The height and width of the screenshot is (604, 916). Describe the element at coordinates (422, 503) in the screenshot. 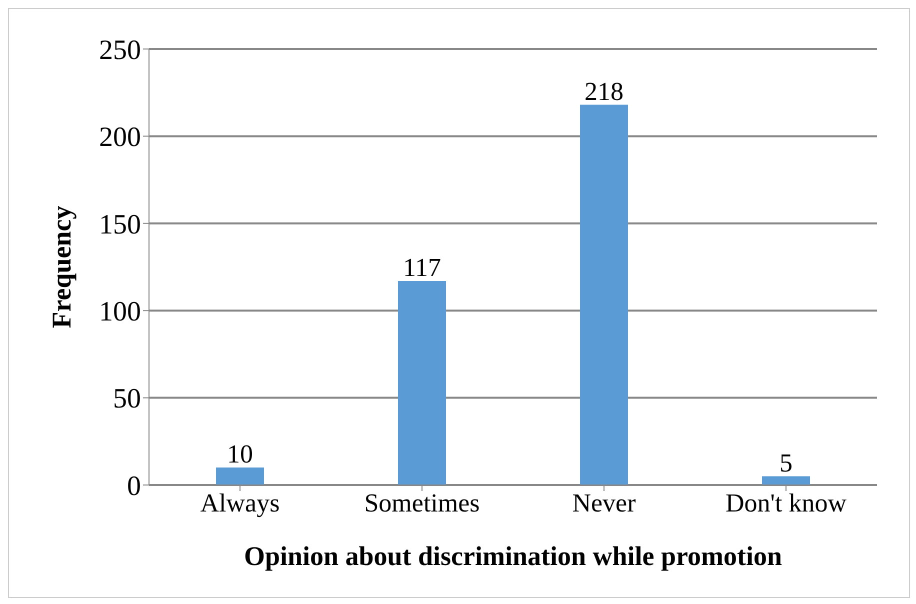

I see `x-tick-label: Sometimes` at that location.